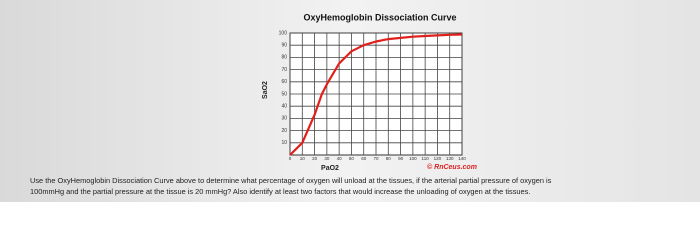 The image size is (700, 240). Describe the element at coordinates (438, 158) in the screenshot. I see `x-tick-label: 120` at that location.